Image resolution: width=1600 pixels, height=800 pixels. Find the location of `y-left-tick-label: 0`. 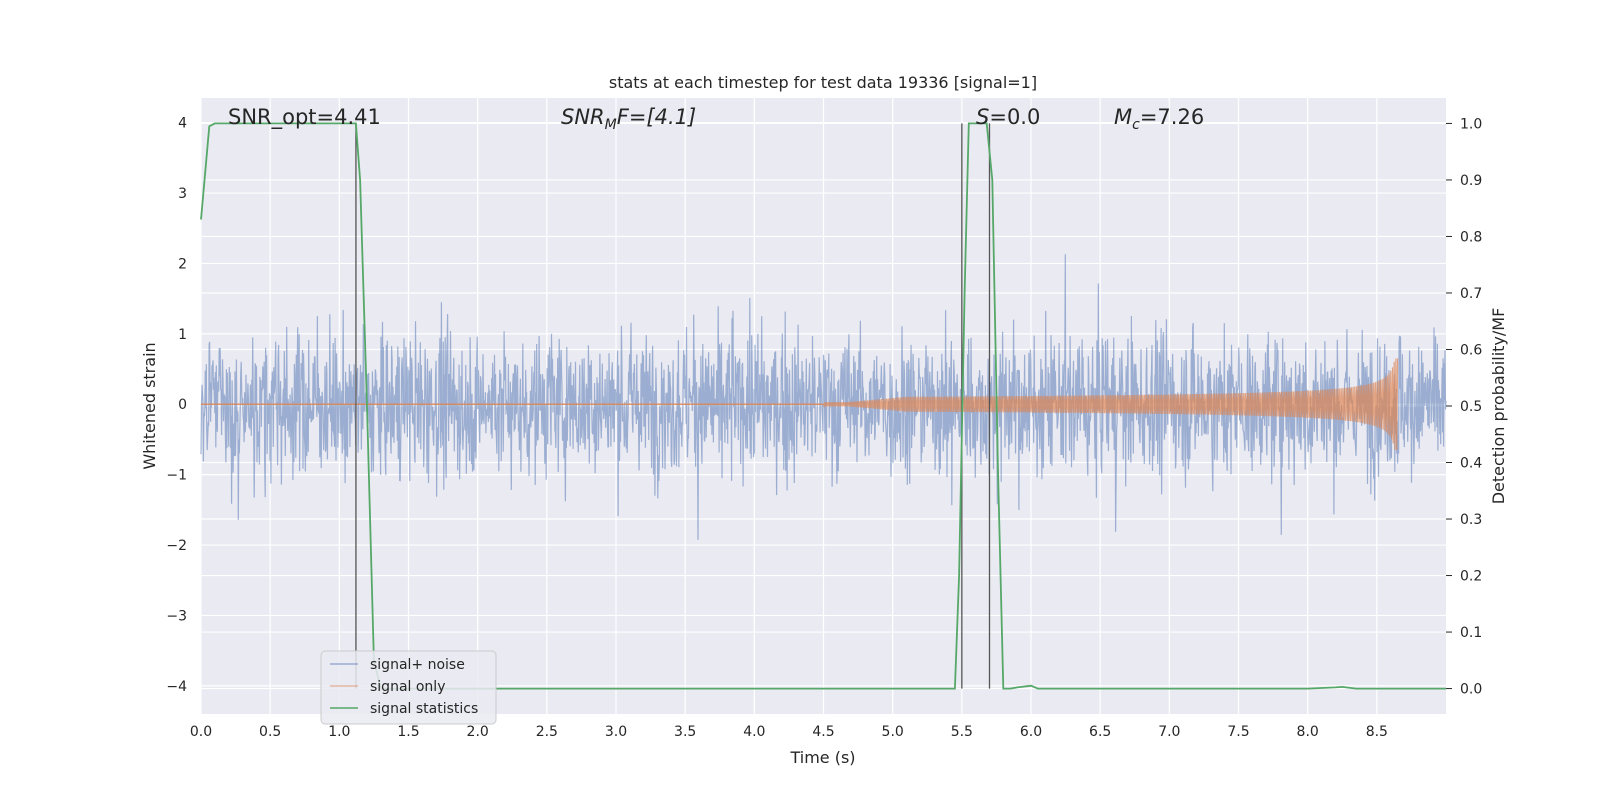

y-left-tick-label: 0 is located at coordinates (182, 405).